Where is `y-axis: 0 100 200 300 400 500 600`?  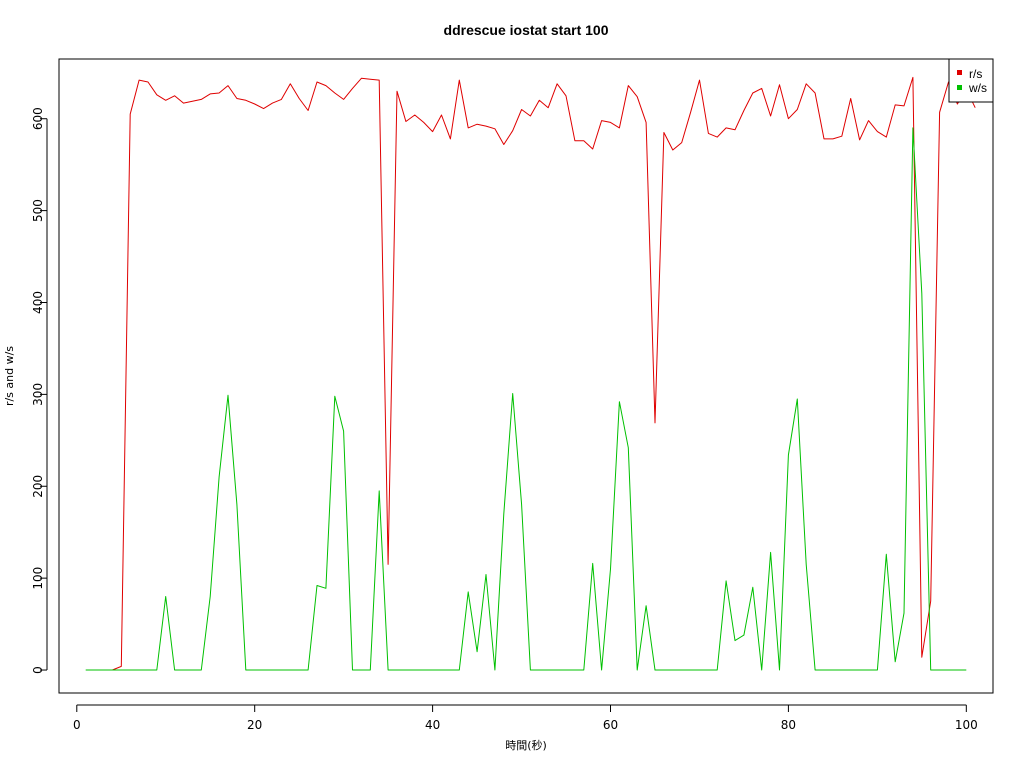 y-axis: 0 100 200 300 400 500 600 is located at coordinates (39, 390).